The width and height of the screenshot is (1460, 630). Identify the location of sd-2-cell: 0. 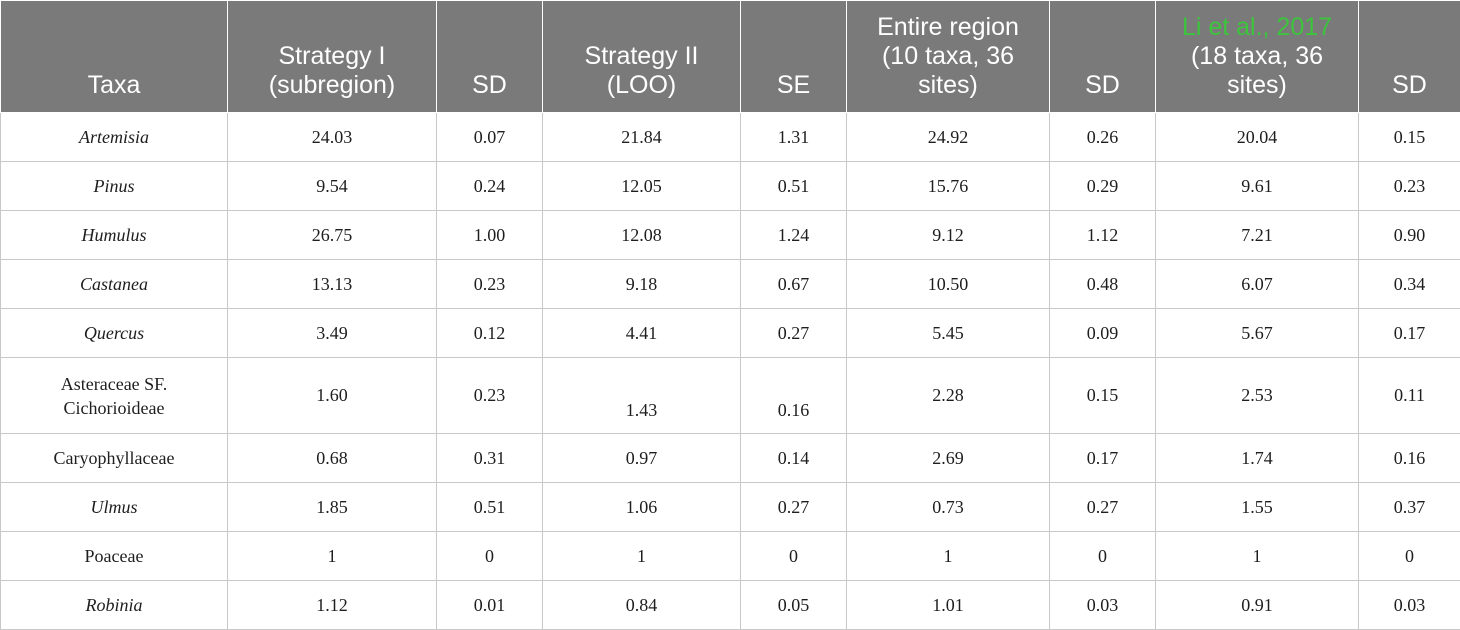
(1103, 556).